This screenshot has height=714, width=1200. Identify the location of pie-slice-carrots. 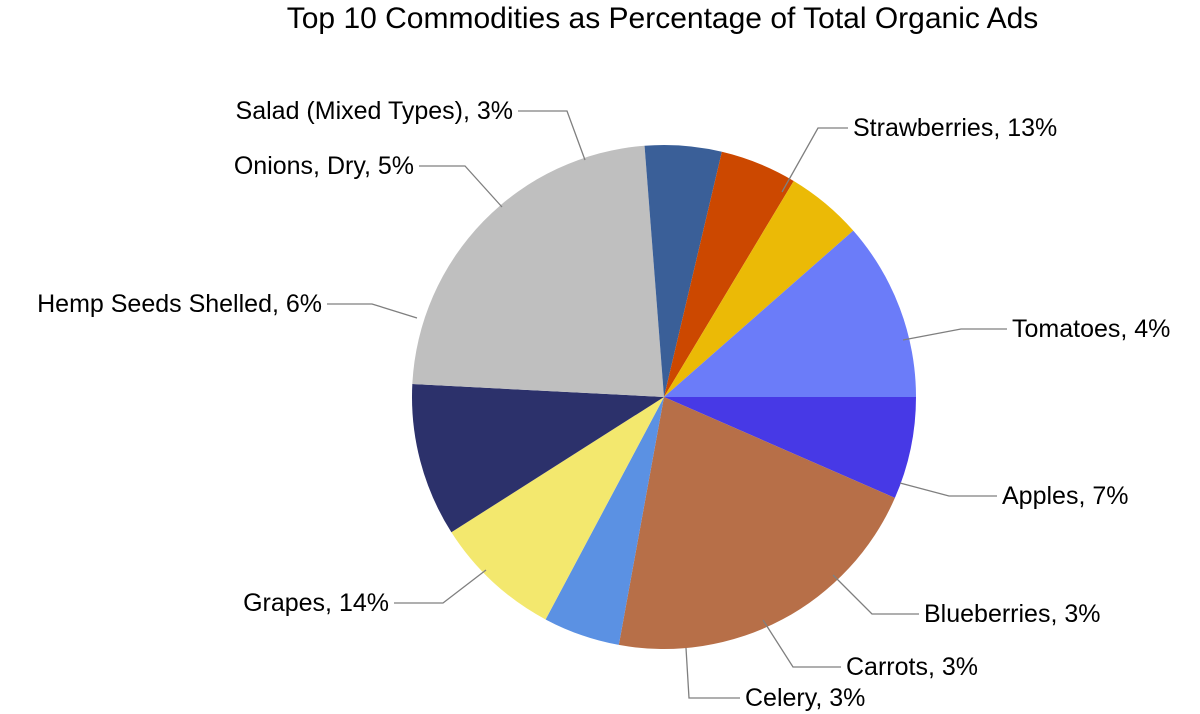
(729, 274).